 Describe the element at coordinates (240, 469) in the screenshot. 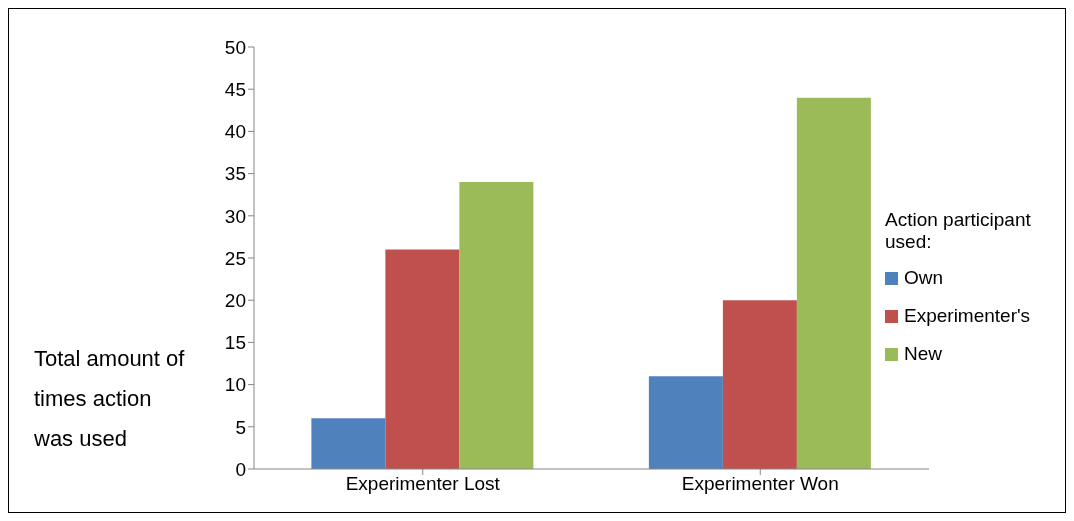

I see `y-tick-label: 0` at that location.